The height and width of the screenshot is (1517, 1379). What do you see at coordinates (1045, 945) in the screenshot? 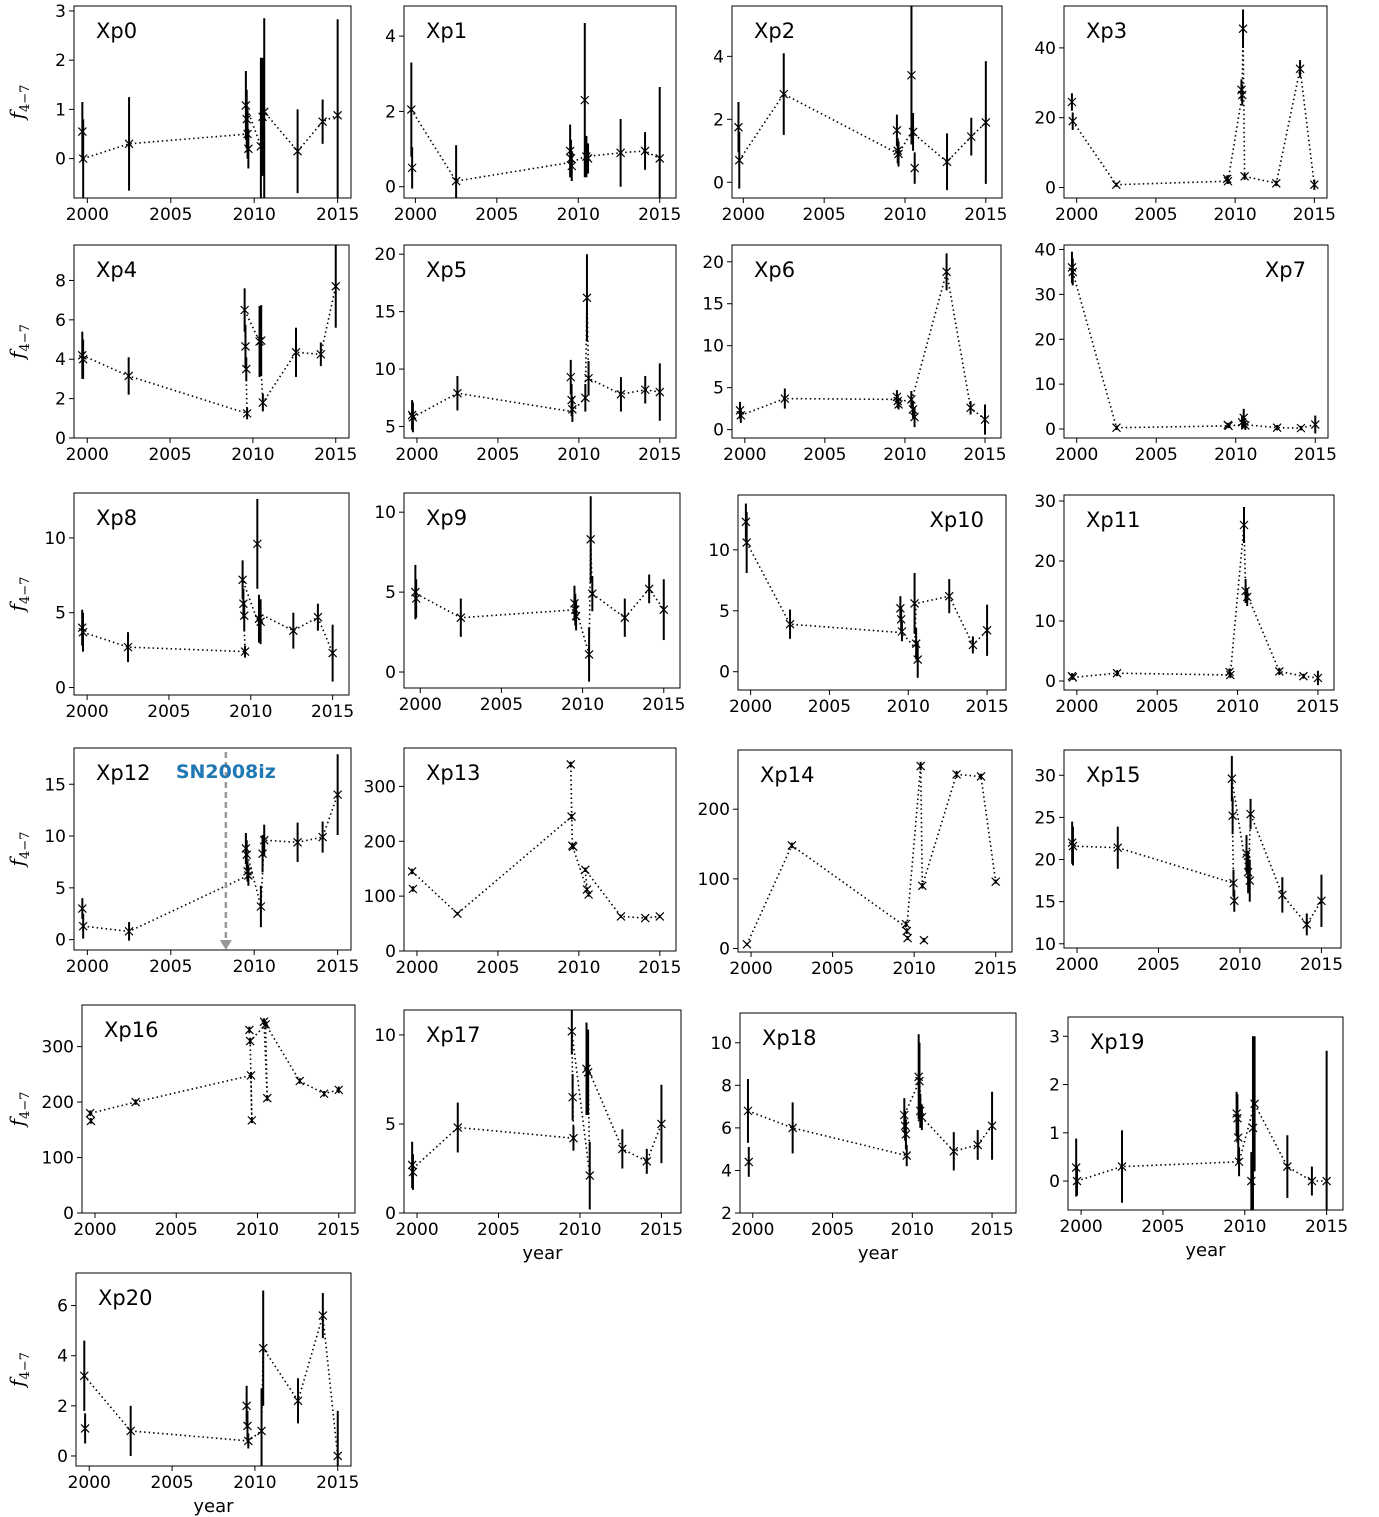
I see `y-tick-label: 10` at bounding box center [1045, 945].